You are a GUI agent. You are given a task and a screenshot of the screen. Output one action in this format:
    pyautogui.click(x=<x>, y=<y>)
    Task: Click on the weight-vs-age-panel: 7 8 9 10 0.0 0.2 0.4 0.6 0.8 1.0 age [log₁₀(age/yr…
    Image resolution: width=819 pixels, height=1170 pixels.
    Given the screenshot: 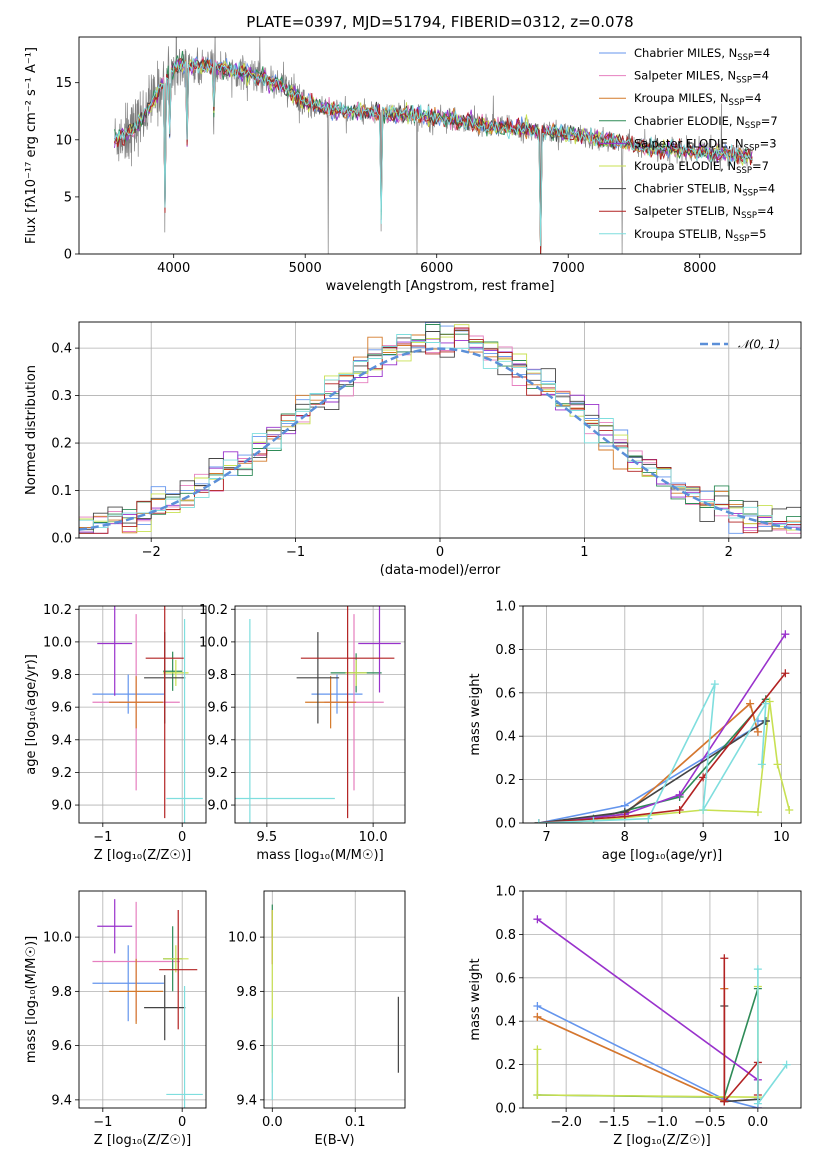 What is the action you would take?
    pyautogui.click(x=635, y=731)
    